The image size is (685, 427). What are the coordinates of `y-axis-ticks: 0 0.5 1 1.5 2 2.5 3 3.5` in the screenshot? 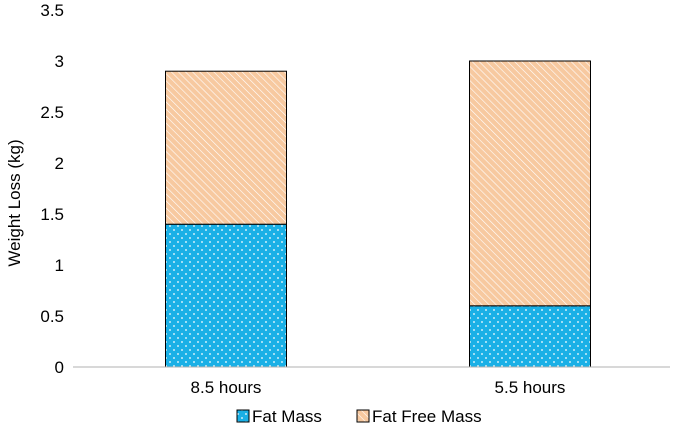 It's located at (52, 189).